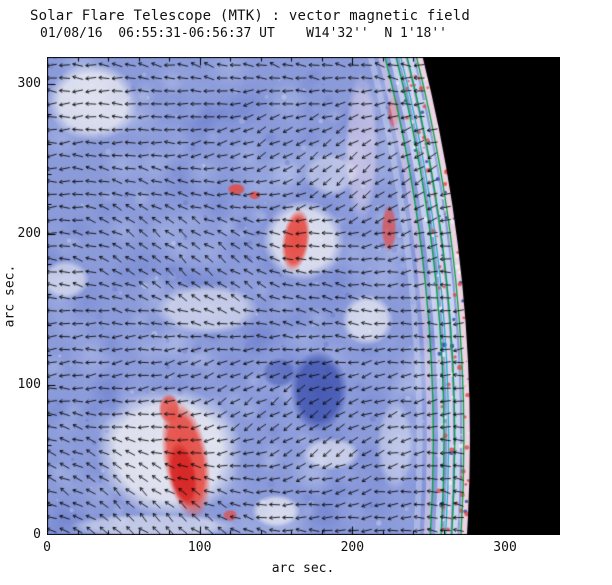  Describe the element at coordinates (29, 84) in the screenshot. I see `y-tick-label: 300` at that location.